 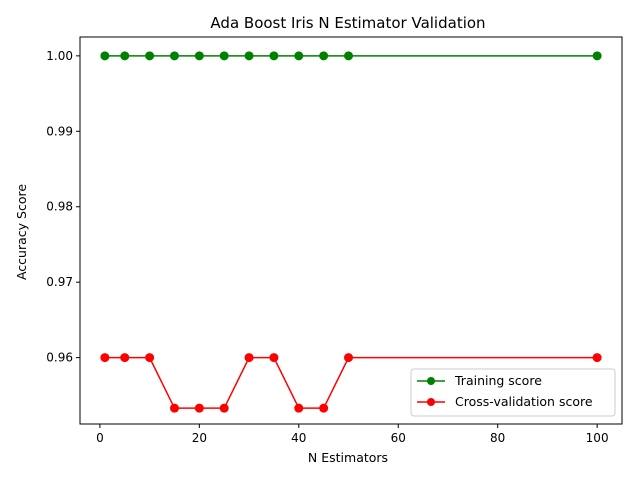 I want to click on y-axis: 0.96 0.97 0.98 0.99 1.00, so click(x=63, y=207).